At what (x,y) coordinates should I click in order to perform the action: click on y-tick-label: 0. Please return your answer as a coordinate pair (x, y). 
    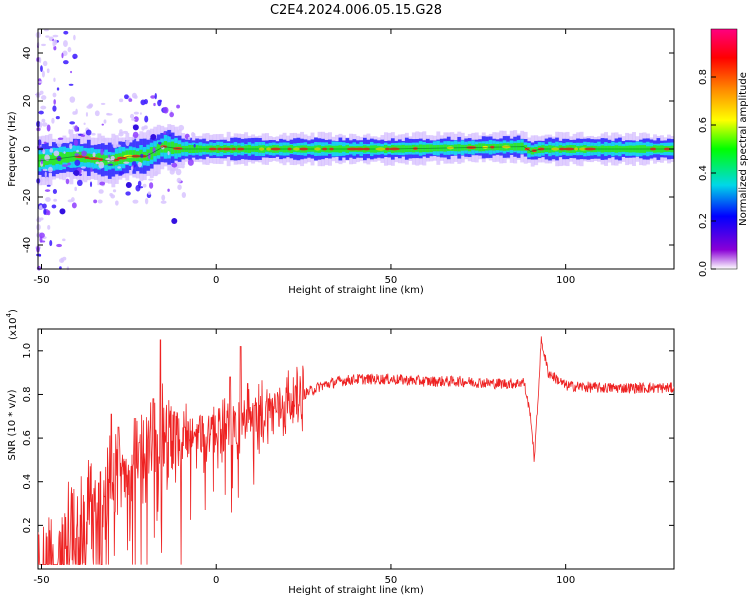
    Looking at the image, I should click on (27, 149).